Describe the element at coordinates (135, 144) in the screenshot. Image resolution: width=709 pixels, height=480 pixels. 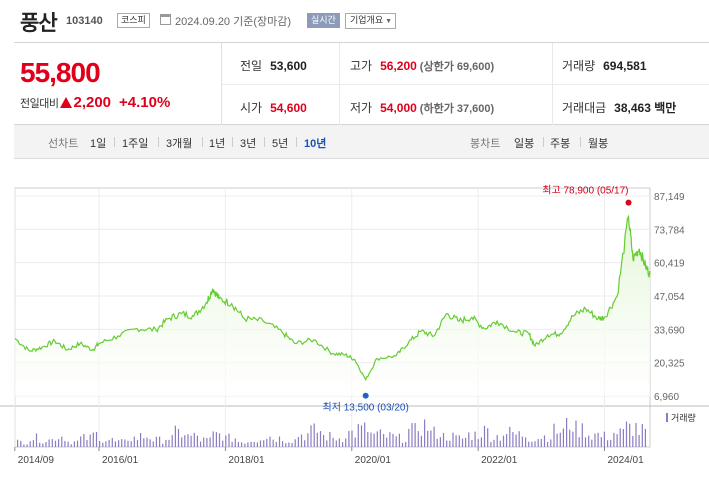
I see `period-1w: 1주일` at that location.